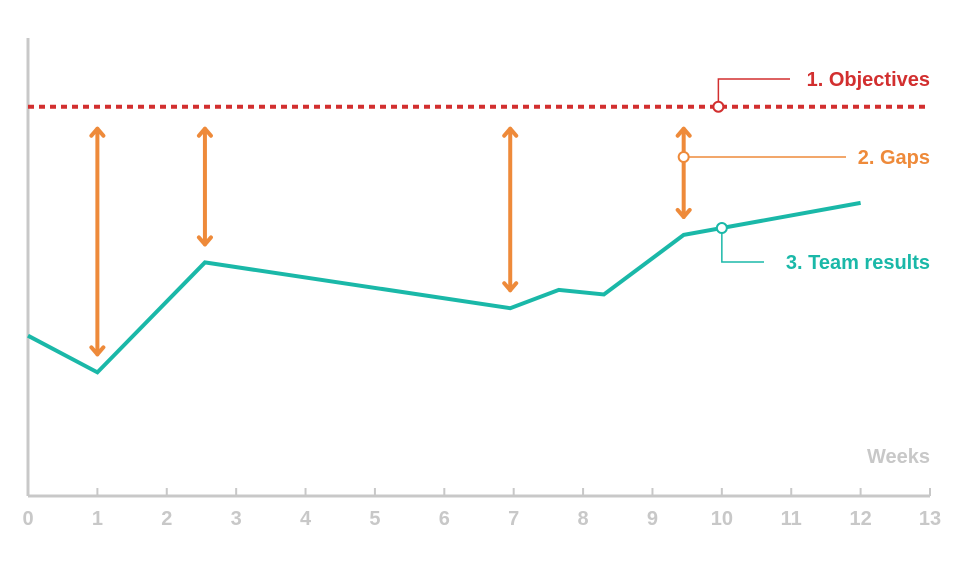  What do you see at coordinates (236, 519) in the screenshot?
I see `x-tick-label: 3` at bounding box center [236, 519].